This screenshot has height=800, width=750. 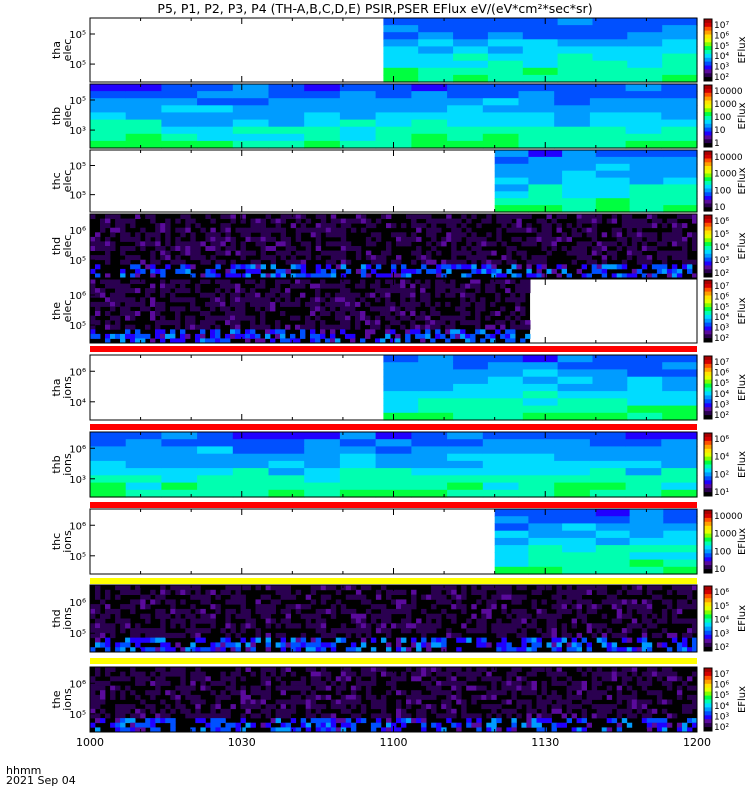 I want to click on y-tick-label: 10⁵, so click(x=77, y=261).